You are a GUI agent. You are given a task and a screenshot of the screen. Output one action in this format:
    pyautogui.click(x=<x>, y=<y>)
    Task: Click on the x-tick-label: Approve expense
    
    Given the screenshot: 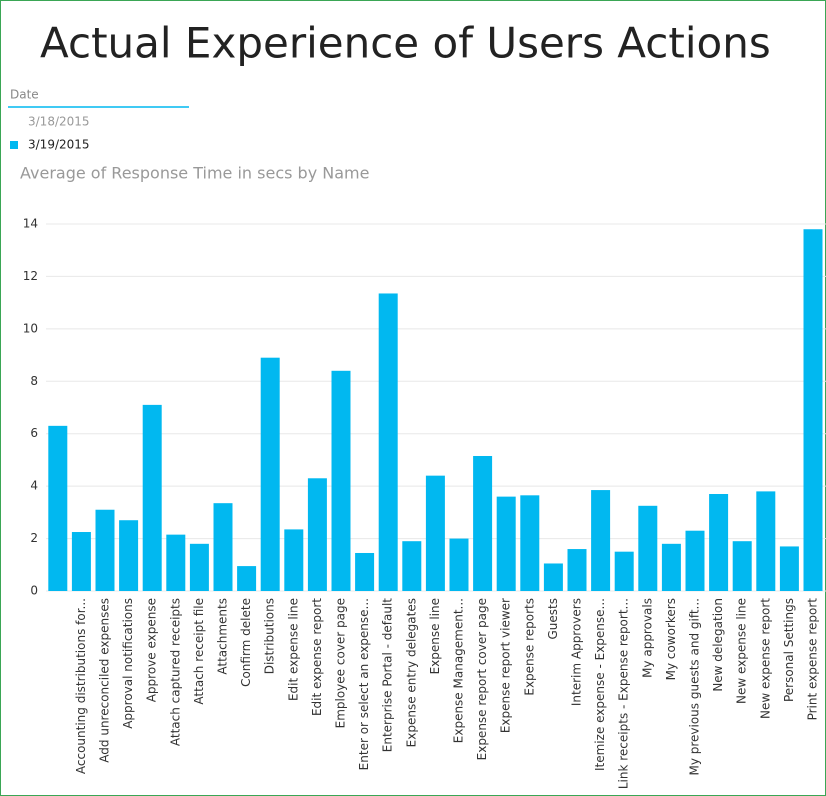 What is the action you would take?
    pyautogui.click(x=152, y=650)
    